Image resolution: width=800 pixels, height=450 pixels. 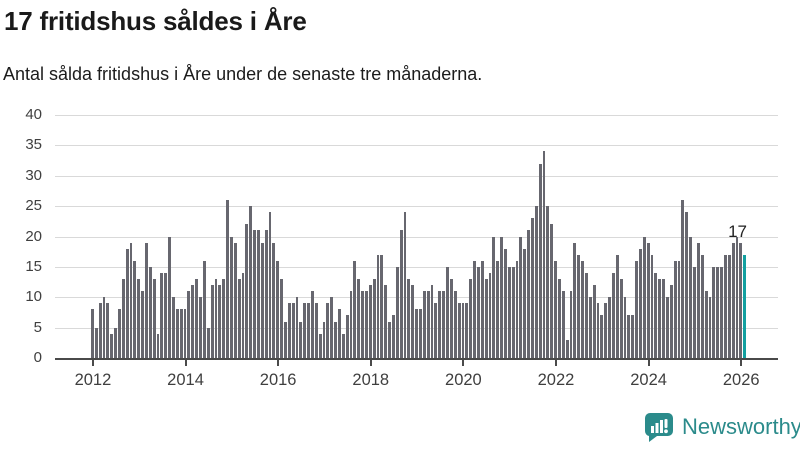 What do you see at coordinates (33, 145) in the screenshot?
I see `y-tick-label-35: 35` at bounding box center [33, 145].